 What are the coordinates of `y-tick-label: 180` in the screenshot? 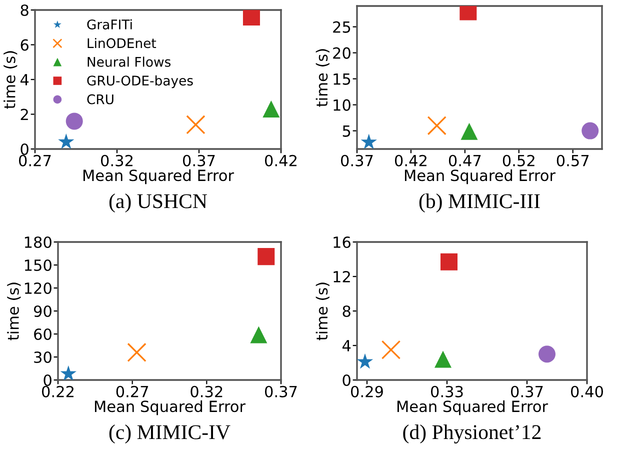 It's located at (38, 242).